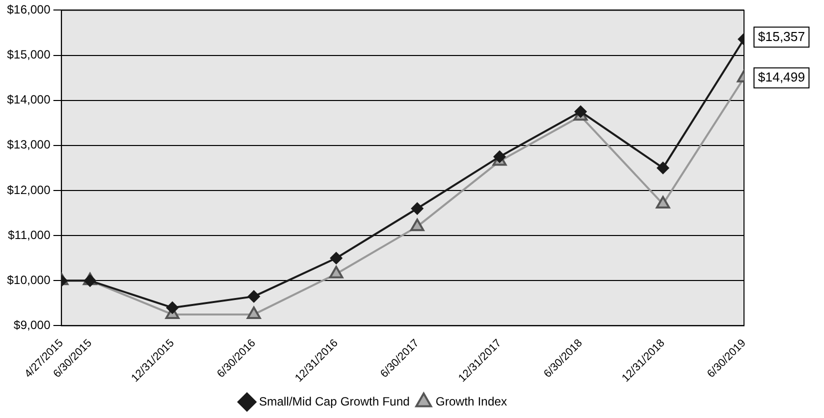  What do you see at coordinates (28, 55) in the screenshot?
I see `y-tick-label: $15,000` at bounding box center [28, 55].